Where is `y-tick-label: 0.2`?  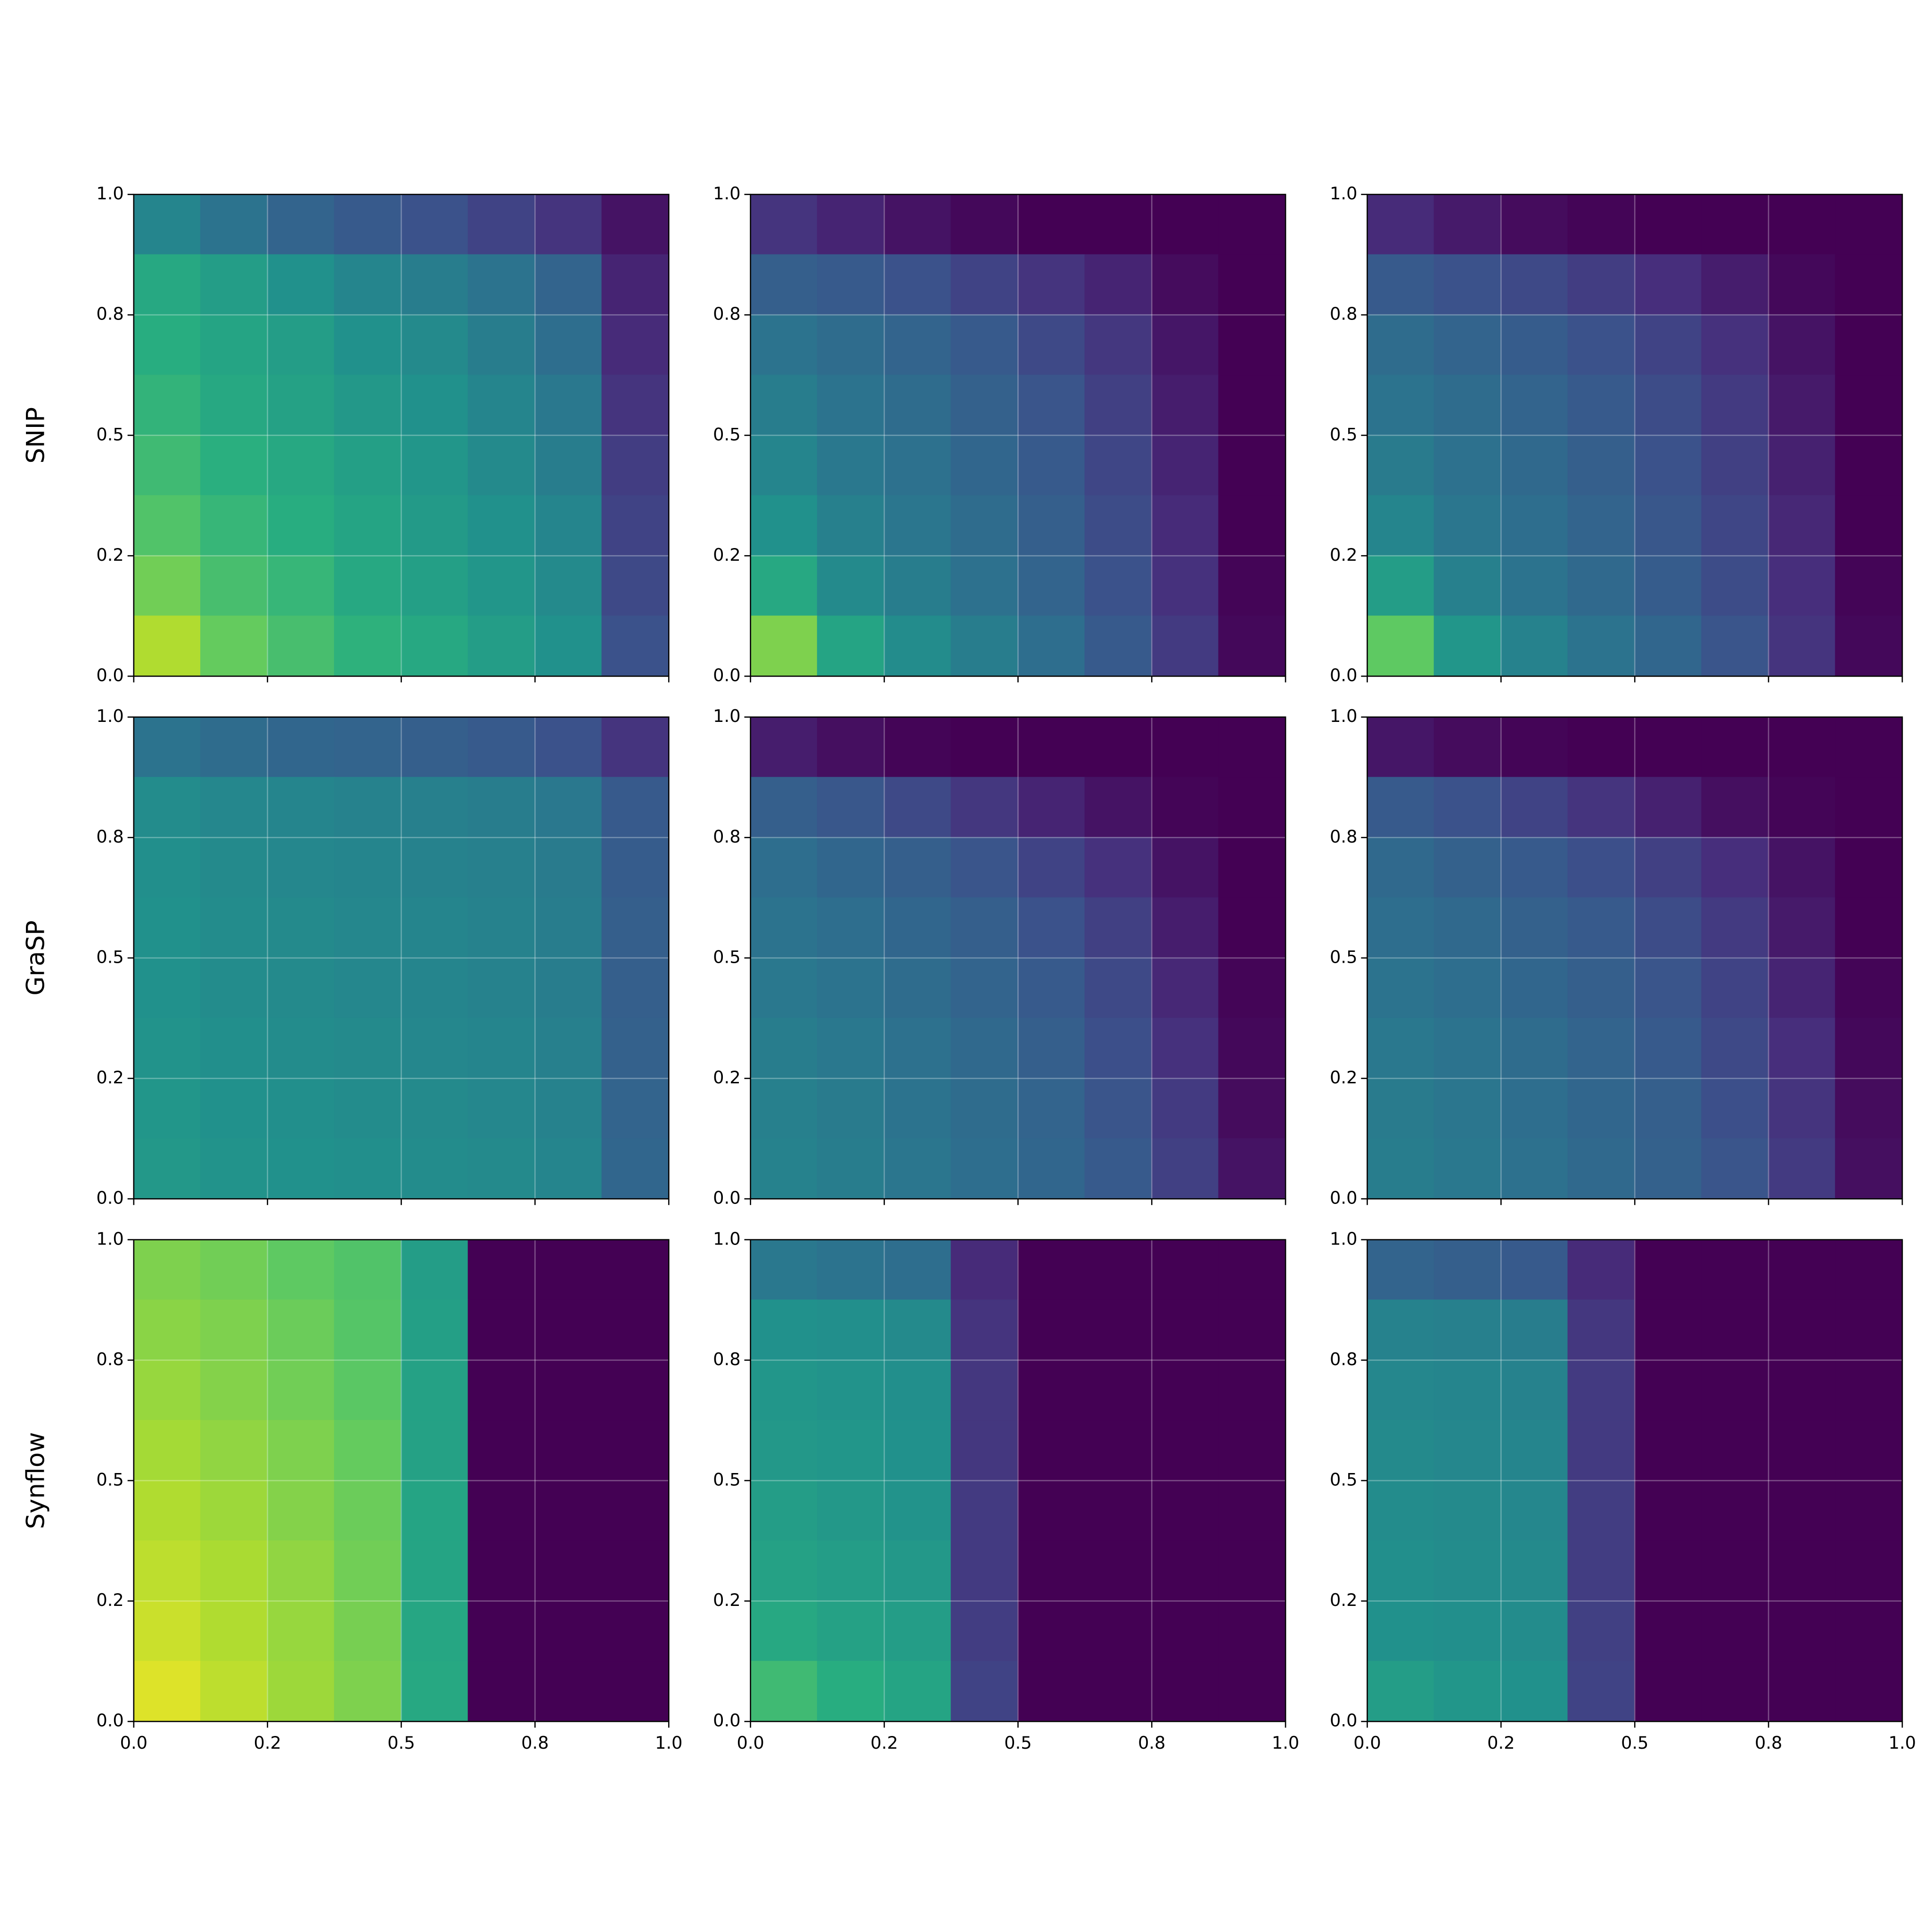
y-tick-label: 0.2 is located at coordinates (1344, 1600).